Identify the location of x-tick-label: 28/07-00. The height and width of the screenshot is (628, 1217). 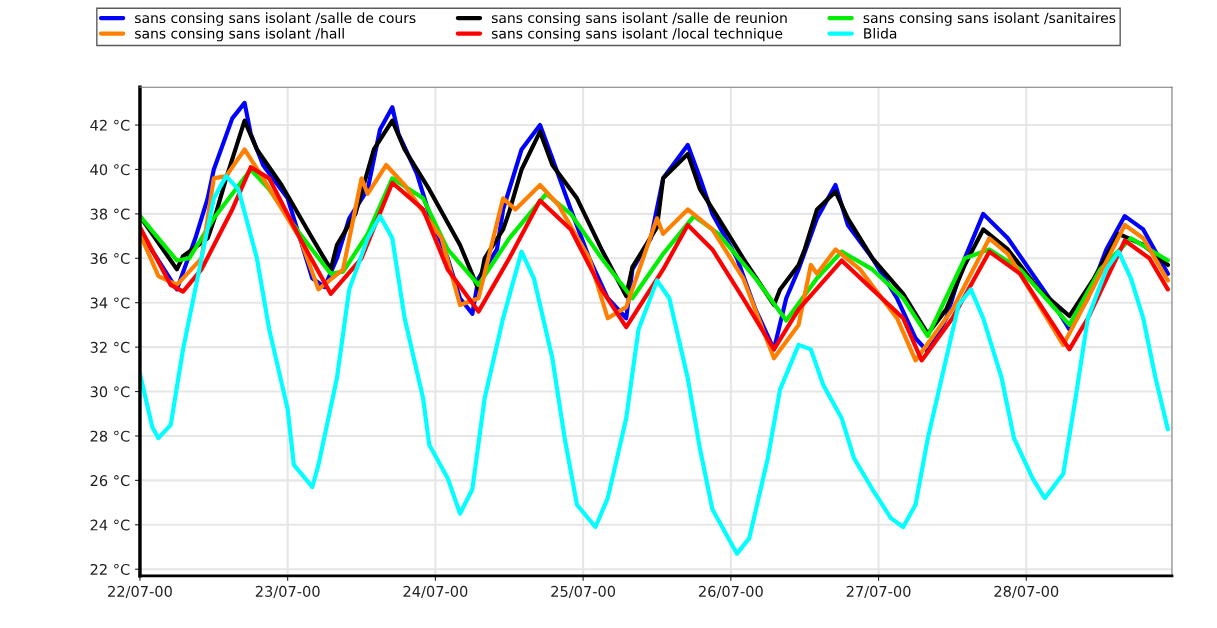
(1026, 592).